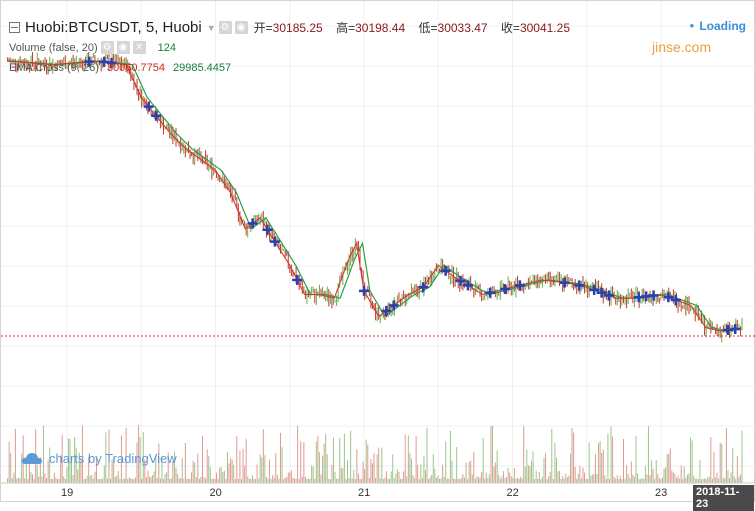 The width and height of the screenshot is (755, 511). What do you see at coordinates (297, 28) in the screenshot?
I see `open-value: 30185.25` at bounding box center [297, 28].